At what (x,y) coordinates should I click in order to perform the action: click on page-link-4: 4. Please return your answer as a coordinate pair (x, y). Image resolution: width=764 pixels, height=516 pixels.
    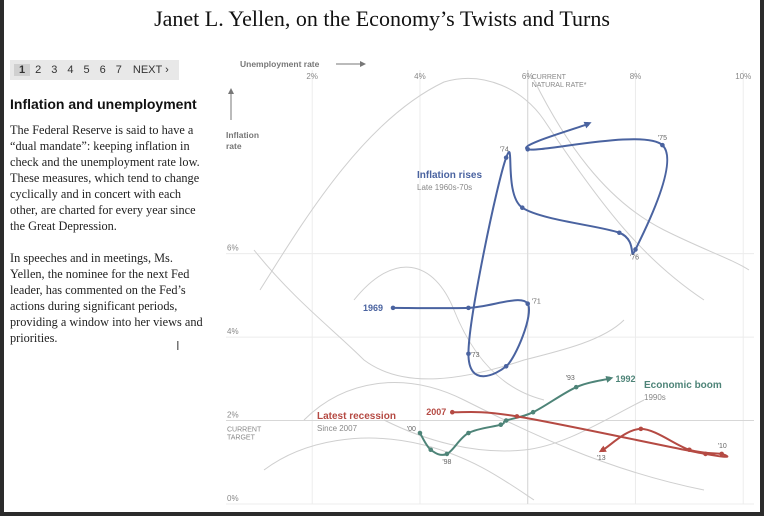
    Looking at the image, I should click on (70, 70).